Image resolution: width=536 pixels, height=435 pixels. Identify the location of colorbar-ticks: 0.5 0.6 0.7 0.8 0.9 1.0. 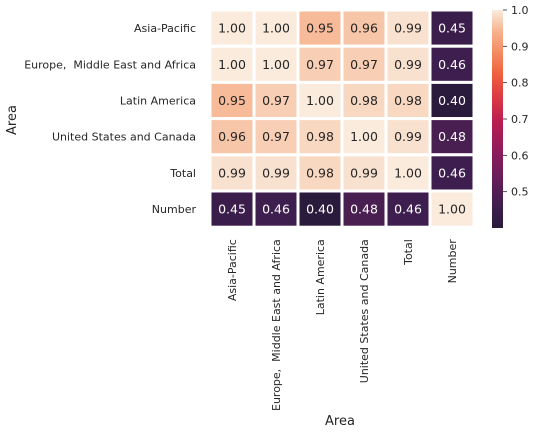
(516, 101).